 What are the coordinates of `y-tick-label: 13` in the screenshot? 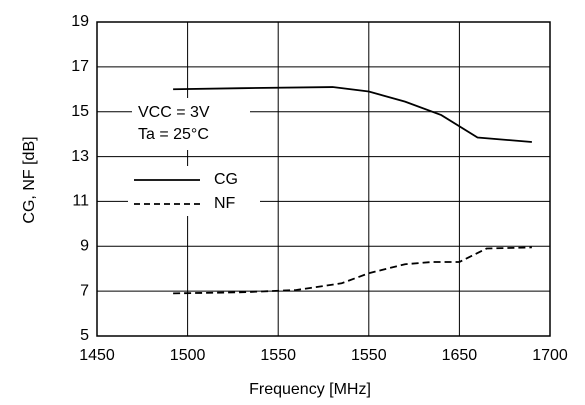 It's located at (80, 156).